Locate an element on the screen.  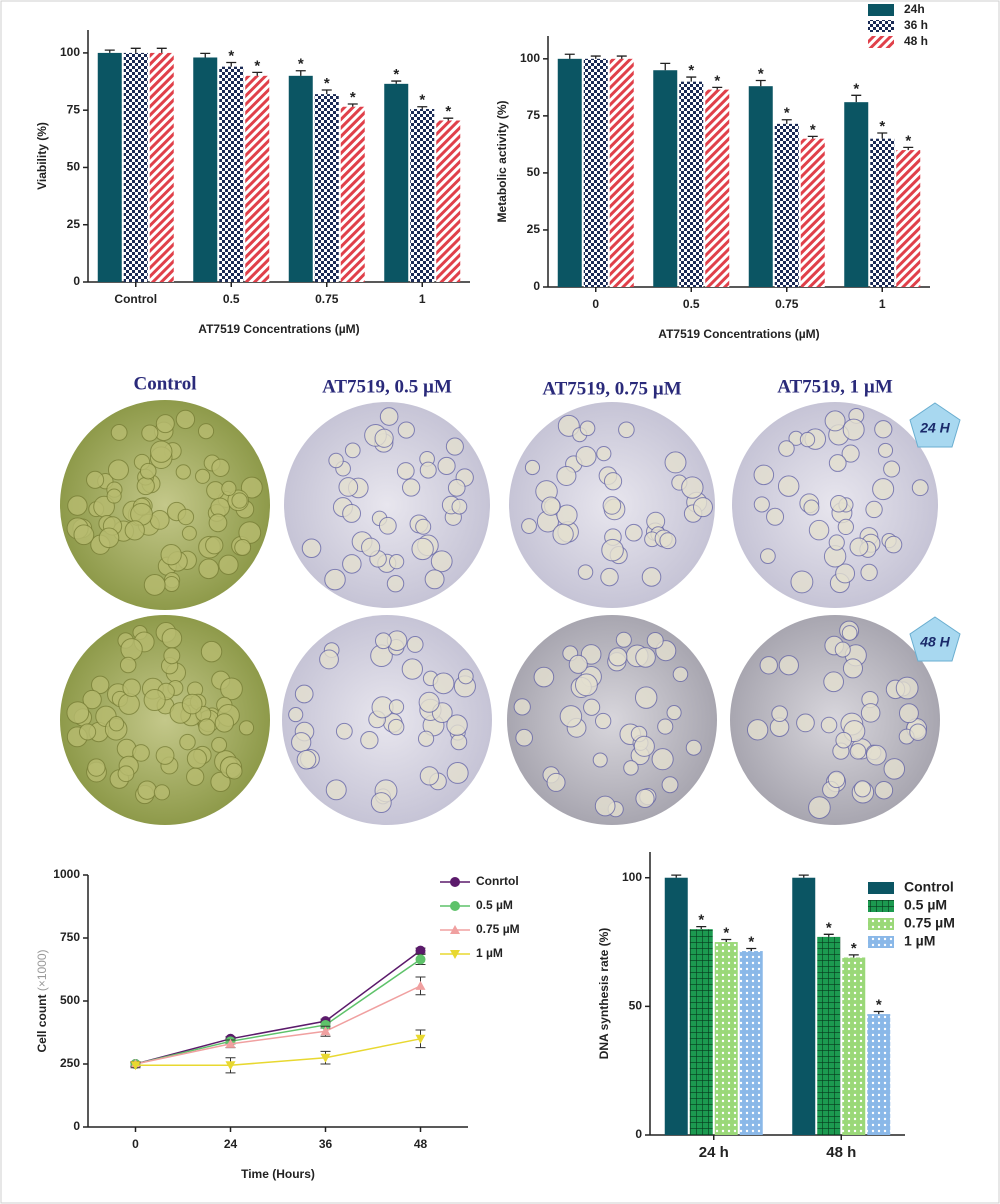
line is located at coordinates (278, 1052).